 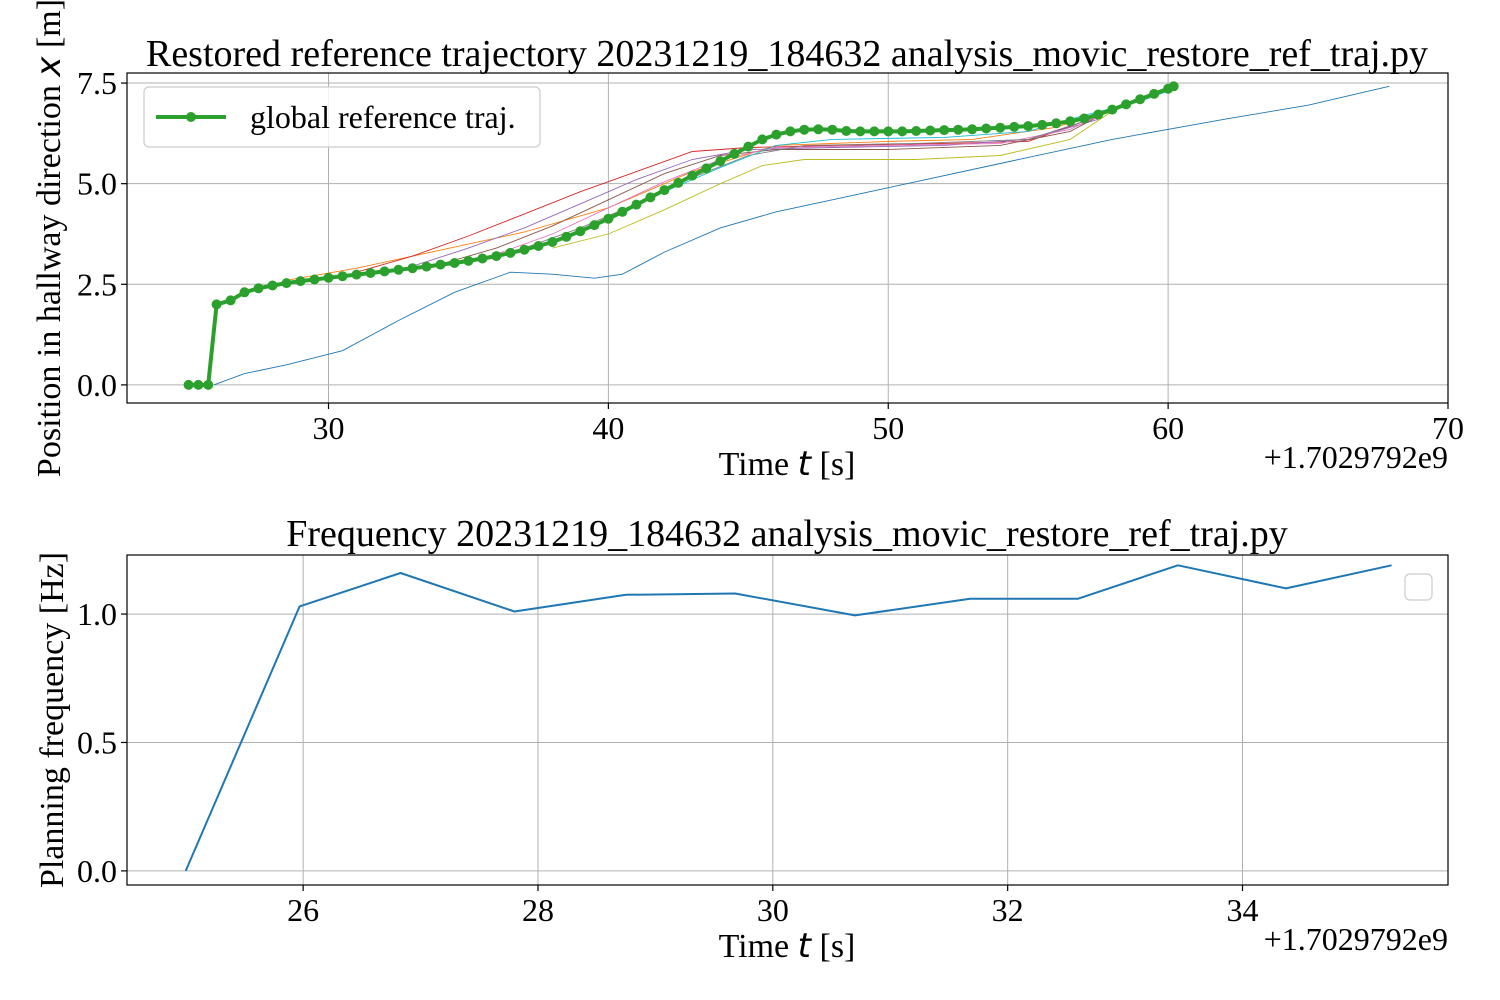 What do you see at coordinates (49, 67) in the screenshot?
I see `label-variable: x` at bounding box center [49, 67].